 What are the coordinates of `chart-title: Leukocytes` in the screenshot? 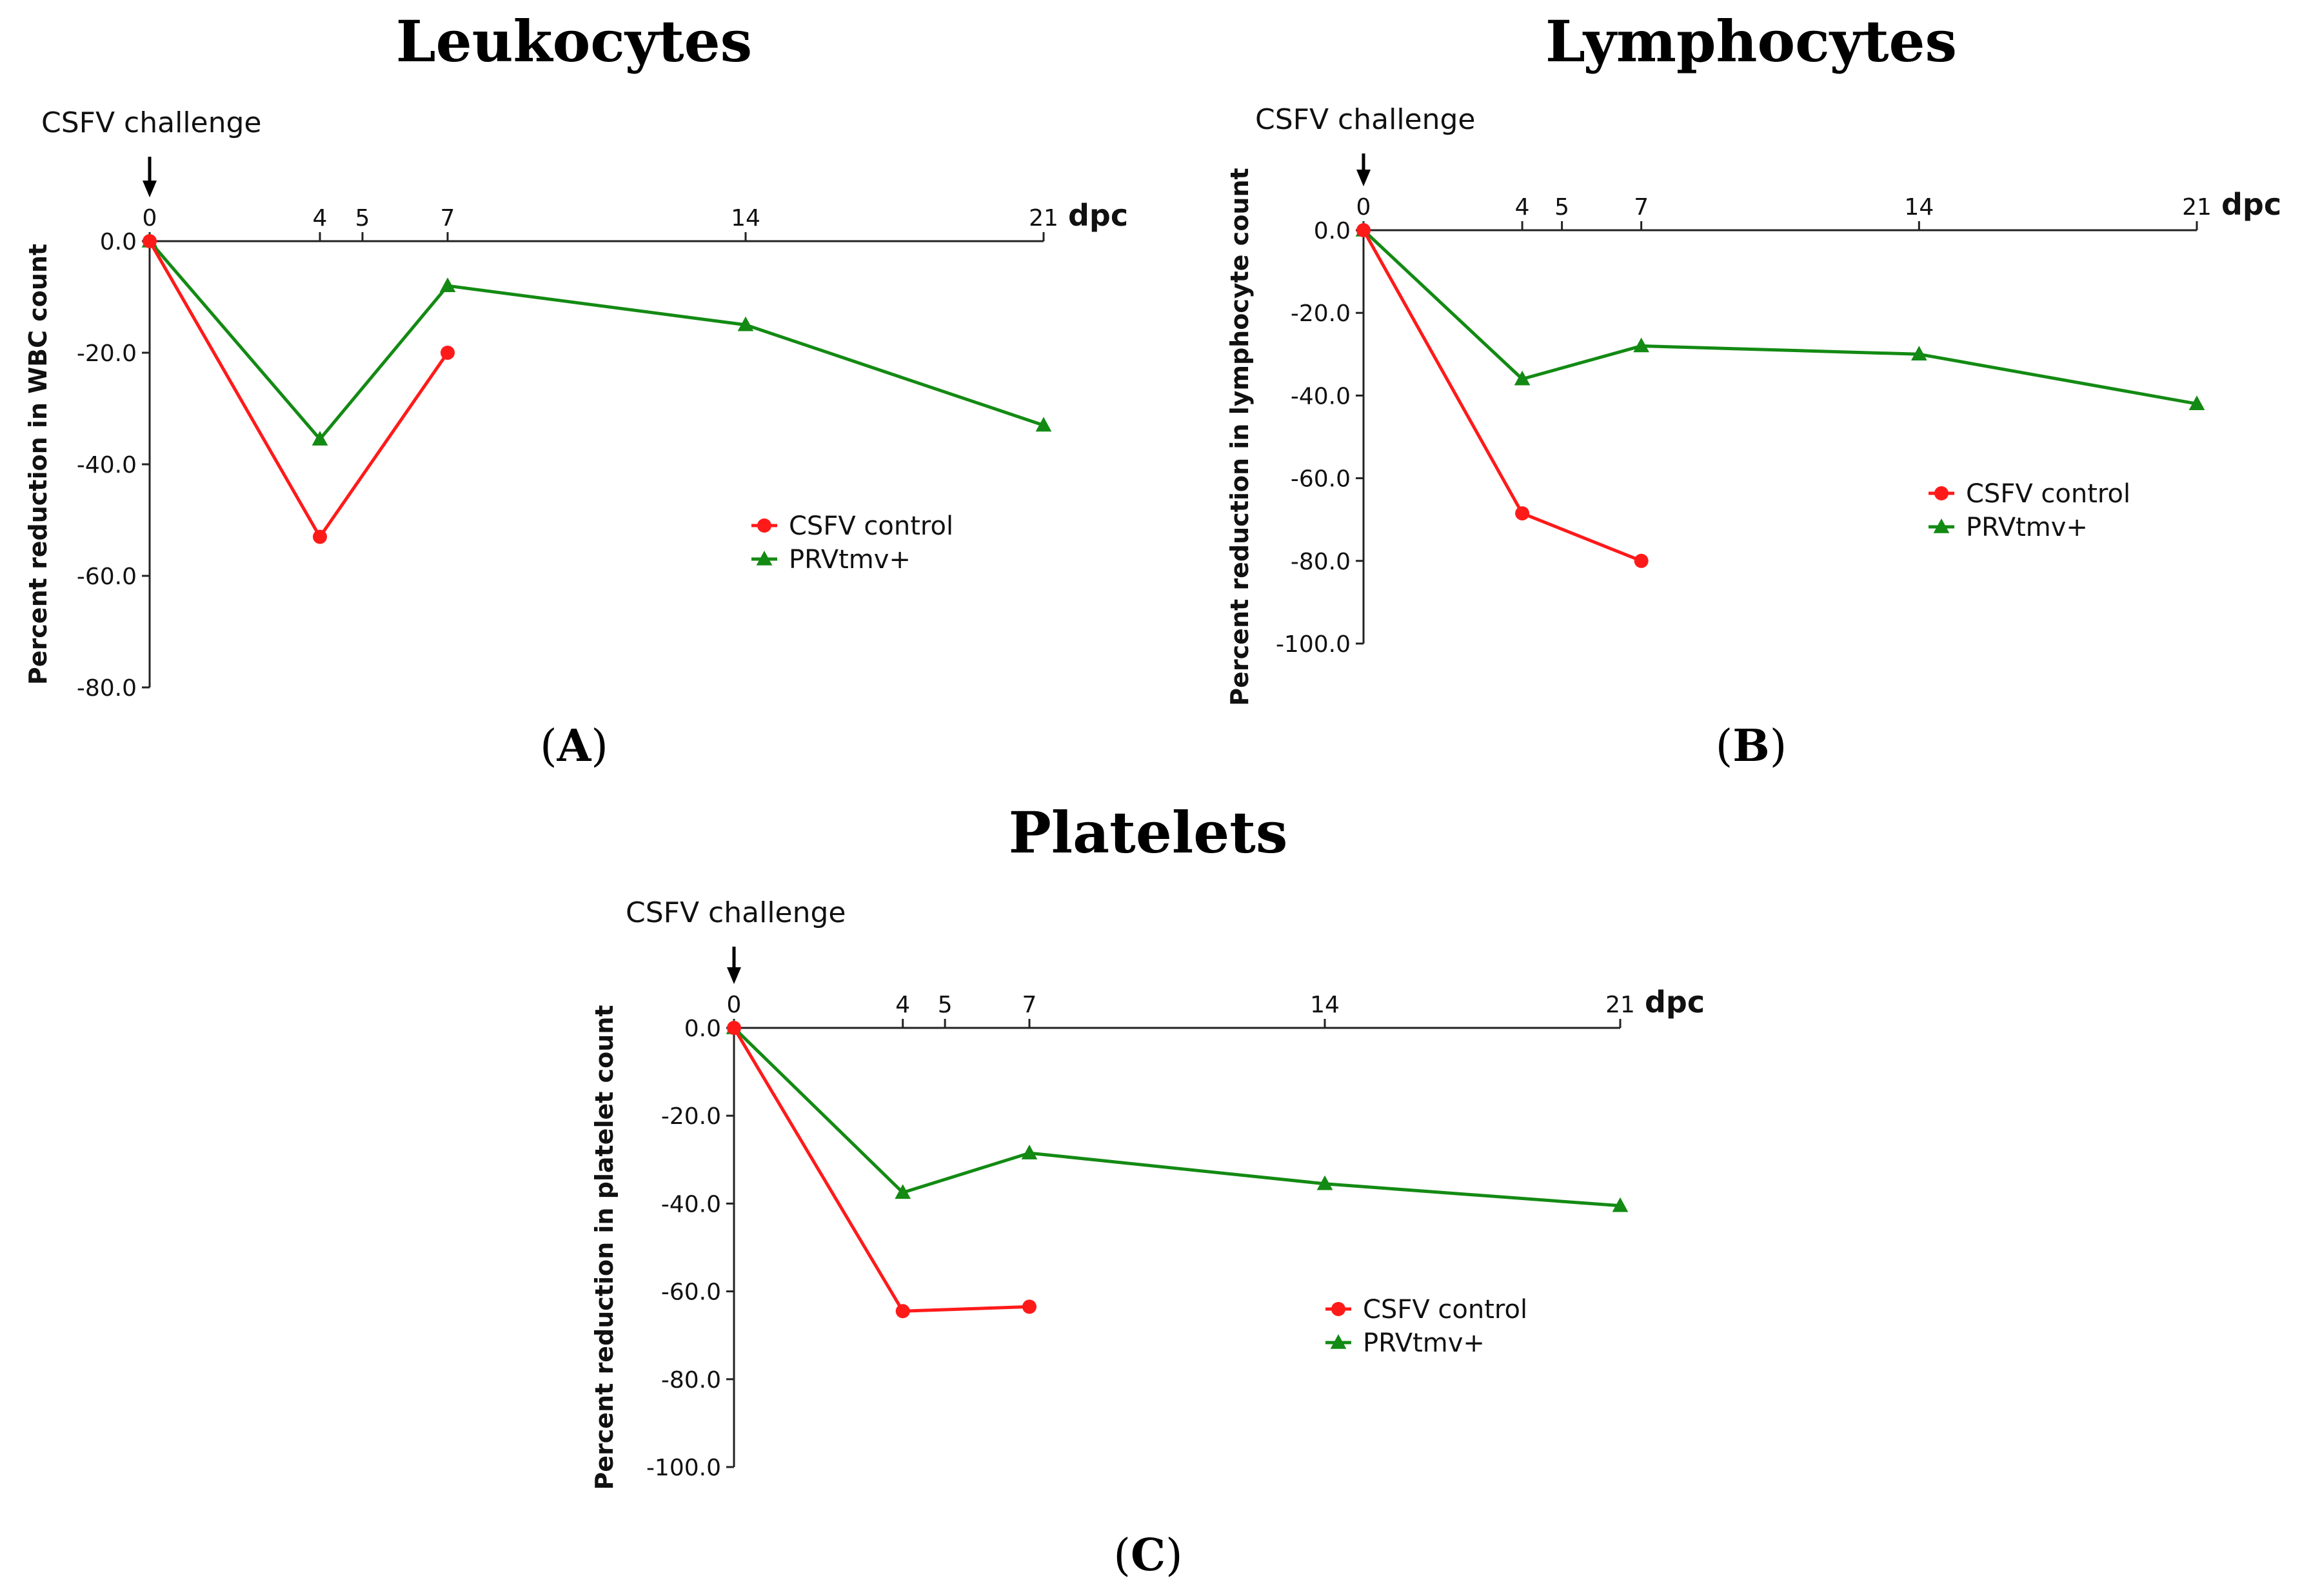 It's located at (574, 42).